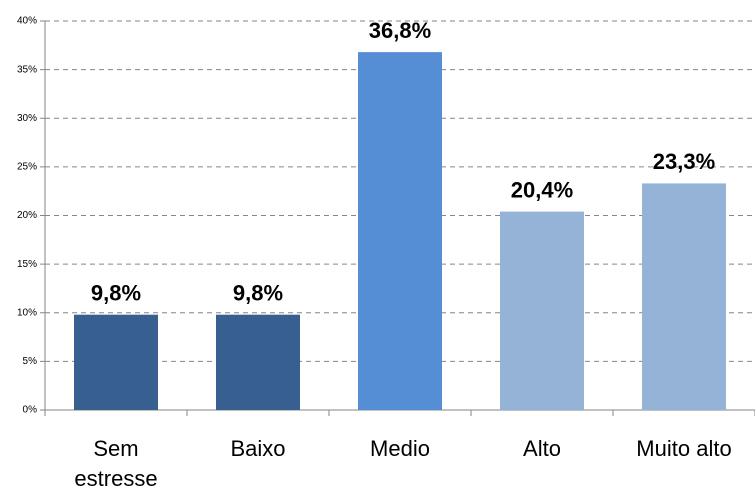 The height and width of the screenshot is (502, 755). What do you see at coordinates (400, 448) in the screenshot?
I see `x-tick-label: Medio` at bounding box center [400, 448].